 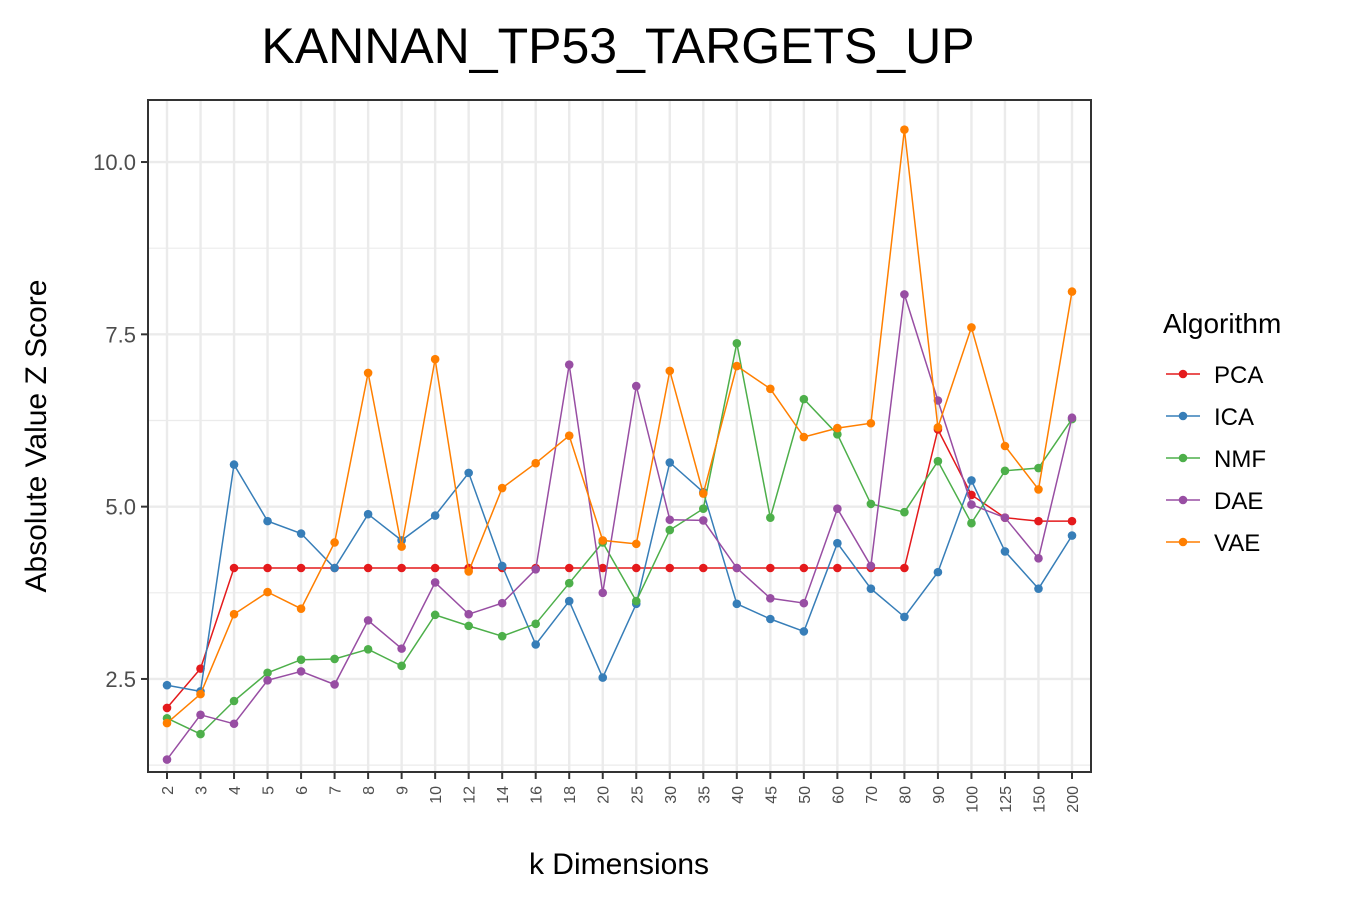 I want to click on y-tick-label: 5.0, so click(x=120, y=507).